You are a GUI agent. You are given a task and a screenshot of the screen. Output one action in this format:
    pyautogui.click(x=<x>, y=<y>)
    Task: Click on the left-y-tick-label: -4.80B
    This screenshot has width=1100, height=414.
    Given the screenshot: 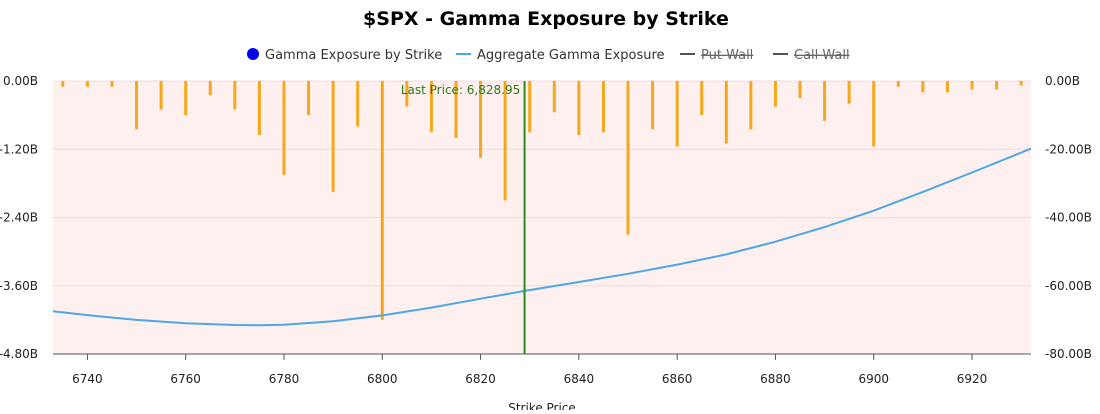 What is the action you would take?
    pyautogui.click(x=19, y=354)
    